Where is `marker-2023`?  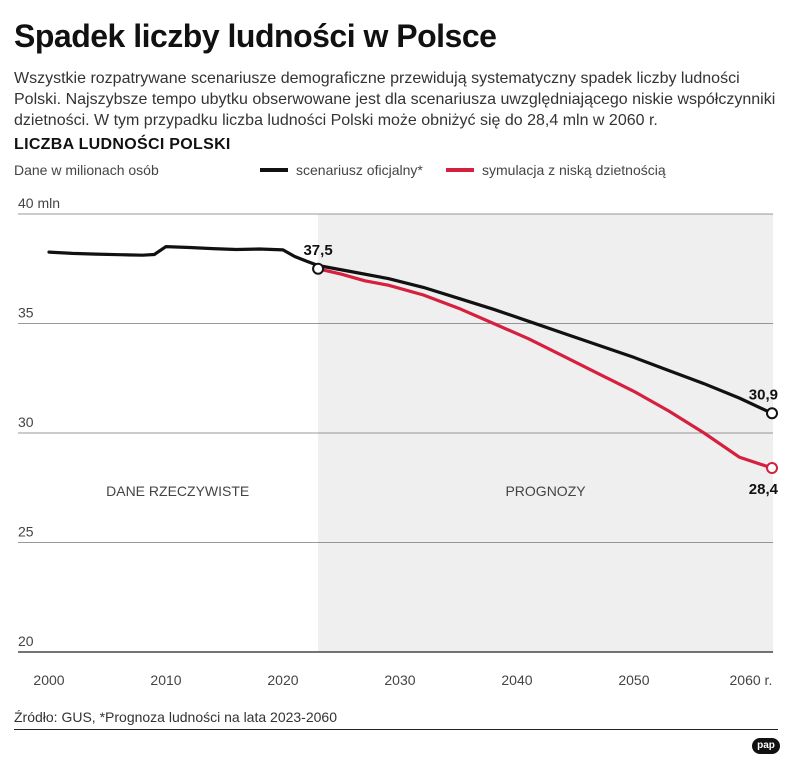
marker-2023 is located at coordinates (318, 268).